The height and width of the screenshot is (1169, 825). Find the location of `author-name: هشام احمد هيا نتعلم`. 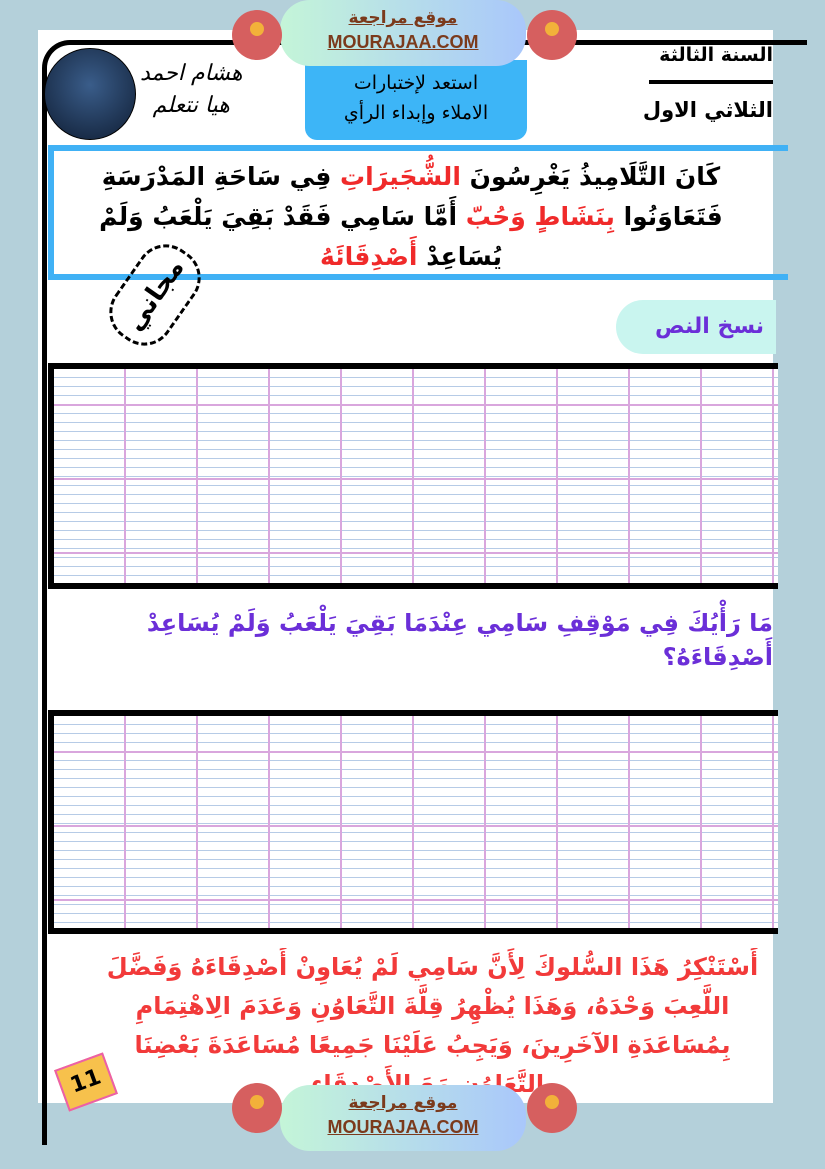

author-name: هشام احمد هيا نتعلم is located at coordinates (191, 90).